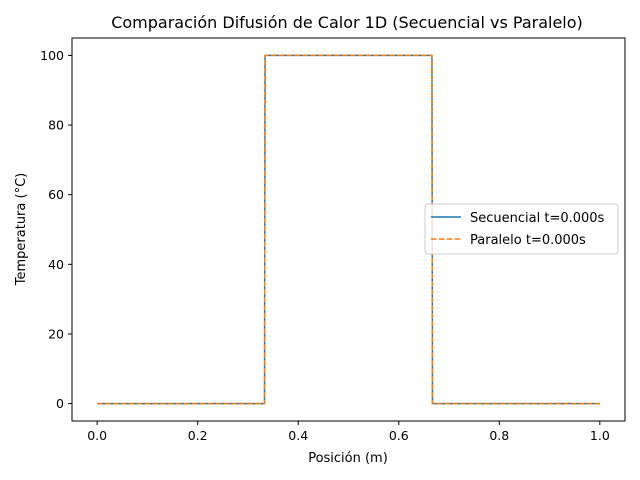 This screenshot has height=480, width=640. Describe the element at coordinates (399, 435) in the screenshot. I see `x-tick-label: 0.6` at that location.